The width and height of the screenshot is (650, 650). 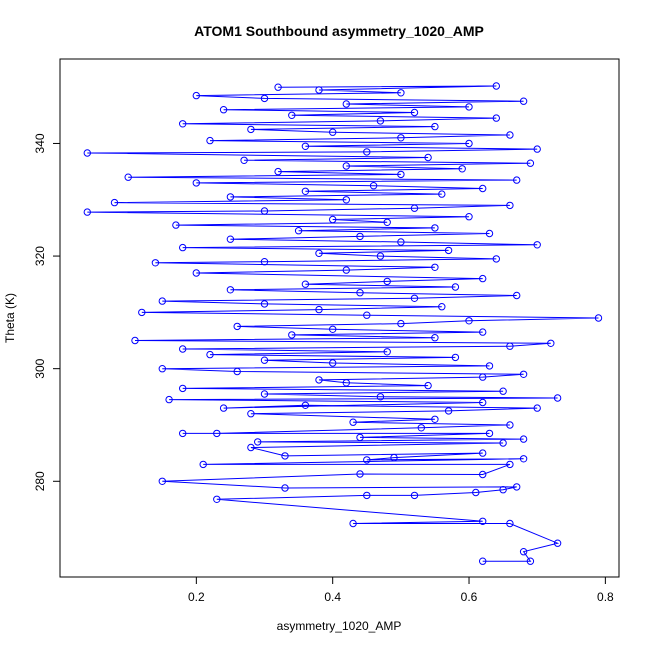 I want to click on y-axis-label: Theta (K), so click(x=10, y=318).